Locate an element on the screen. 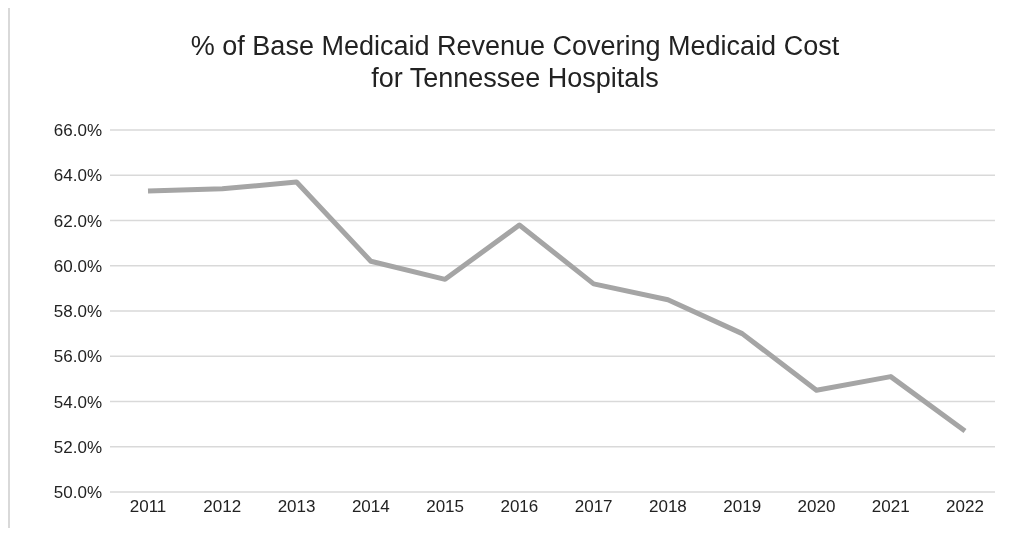  x-tick-label: 2018 is located at coordinates (668, 507).